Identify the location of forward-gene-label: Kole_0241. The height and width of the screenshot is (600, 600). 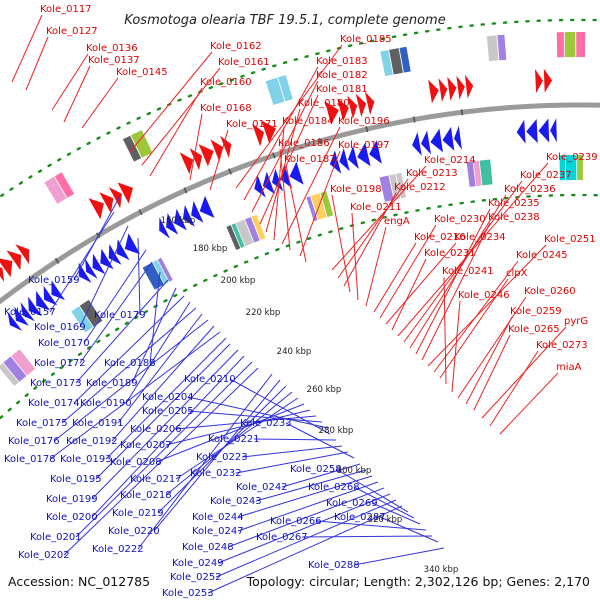
(468, 271).